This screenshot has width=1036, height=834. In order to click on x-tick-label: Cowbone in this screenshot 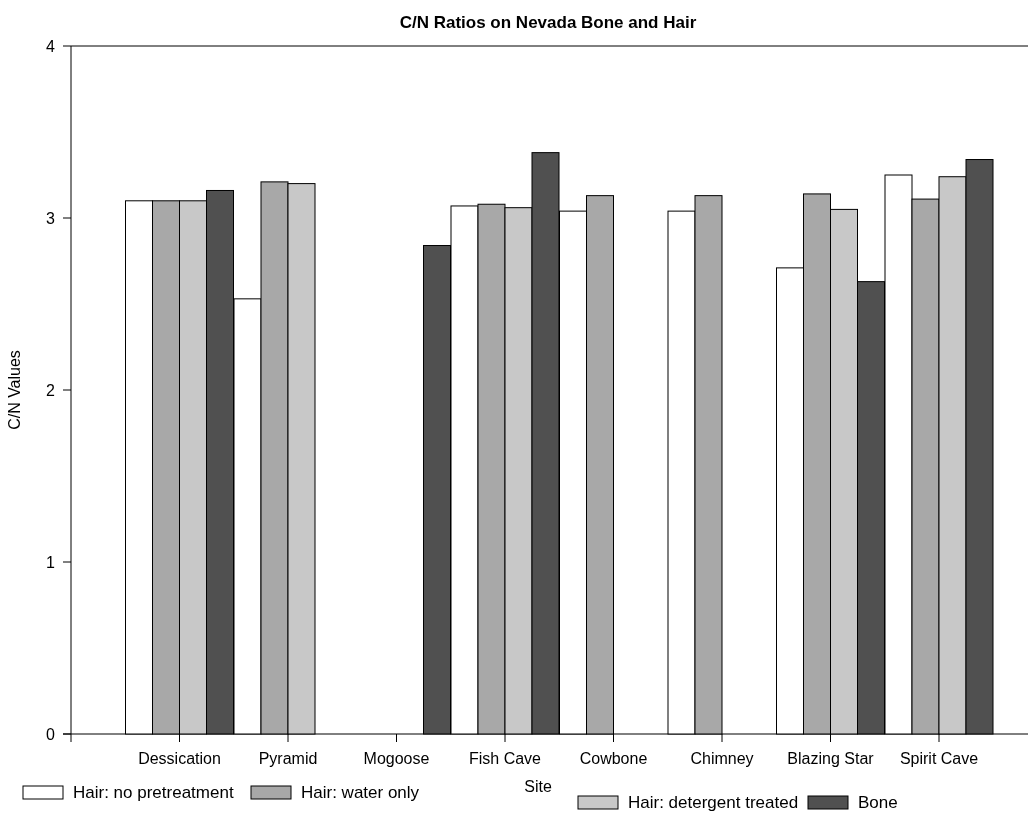, I will do `click(613, 758)`.